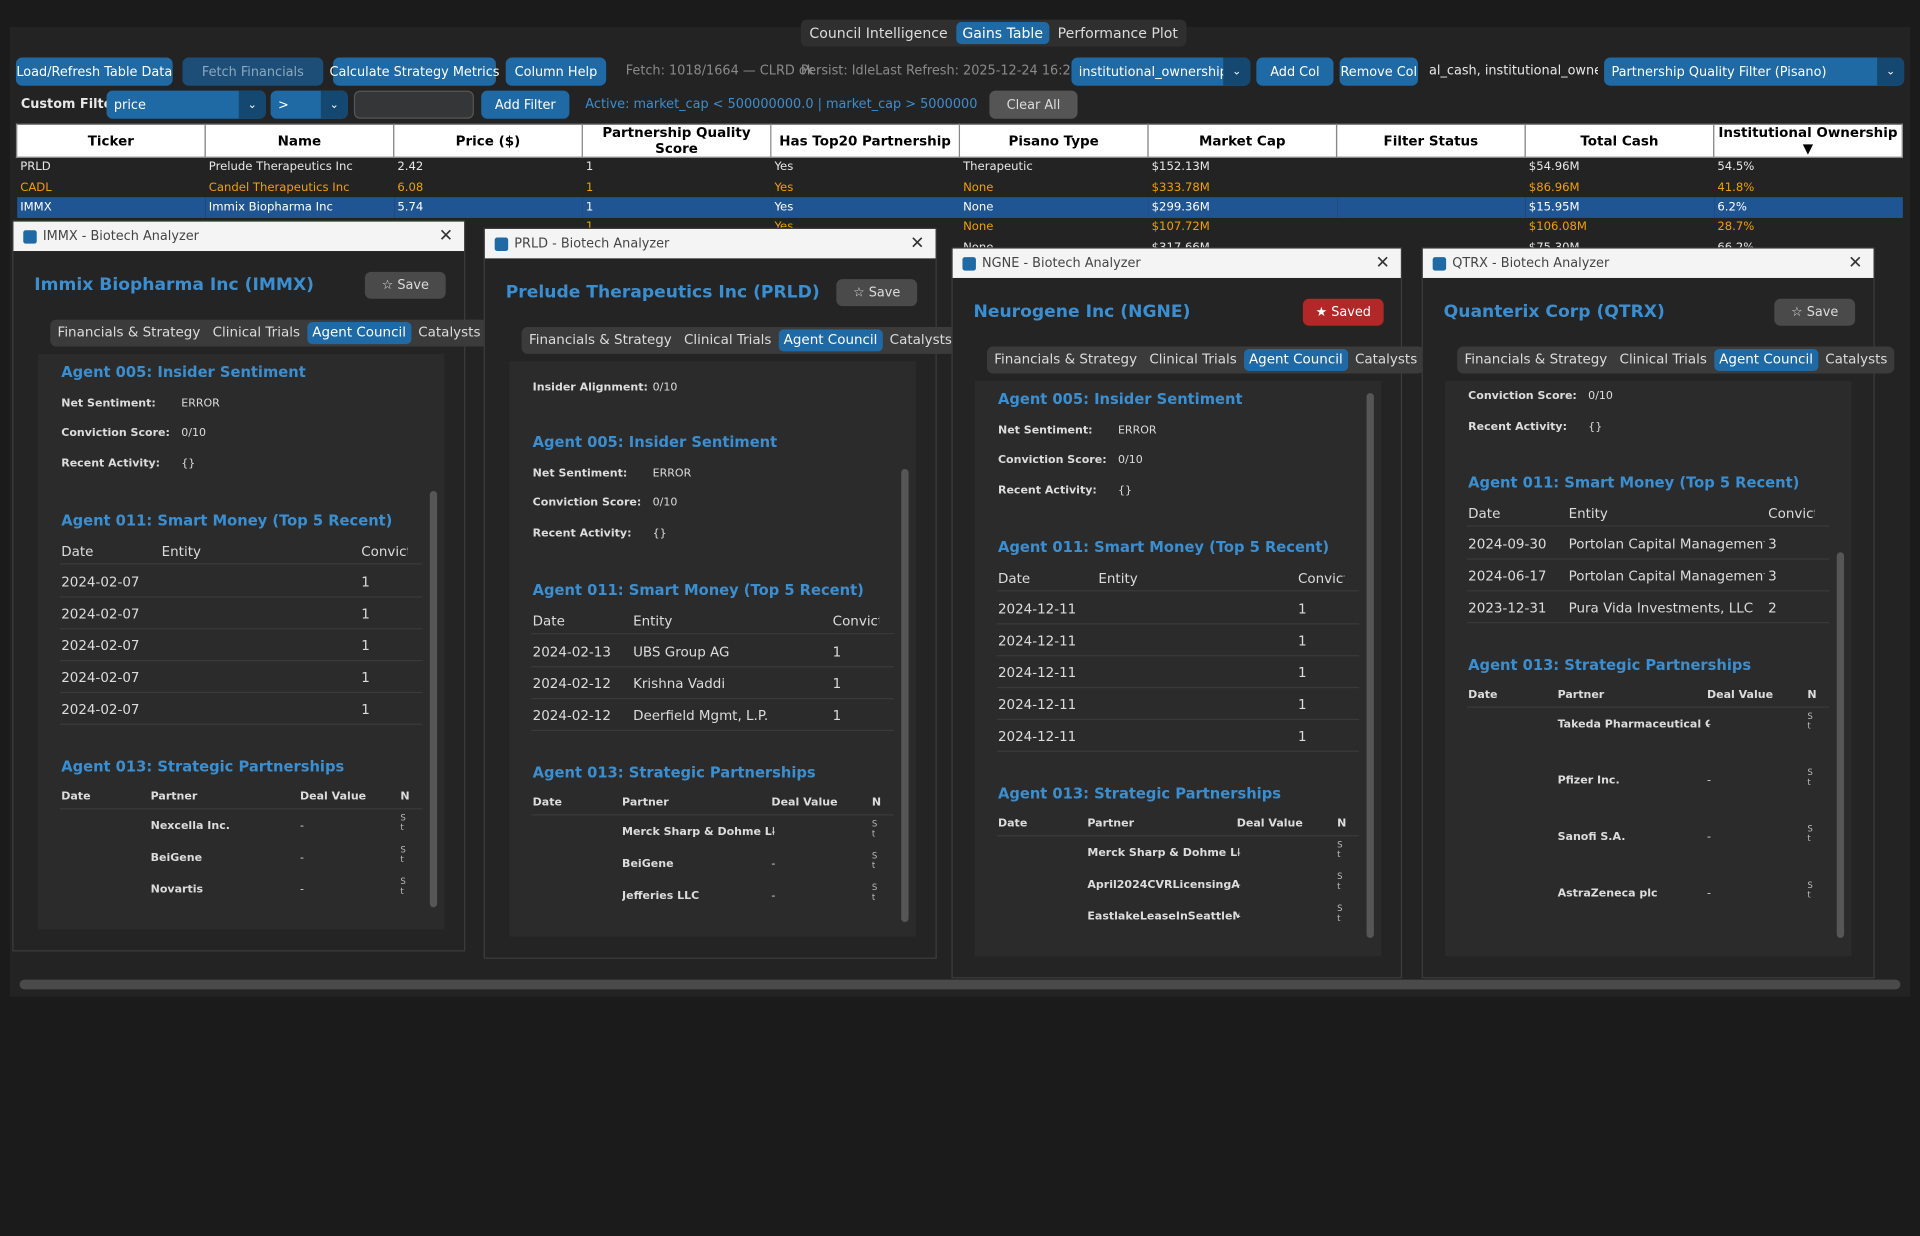  I want to click on filter-operator-select: > ⌄, so click(309, 104).